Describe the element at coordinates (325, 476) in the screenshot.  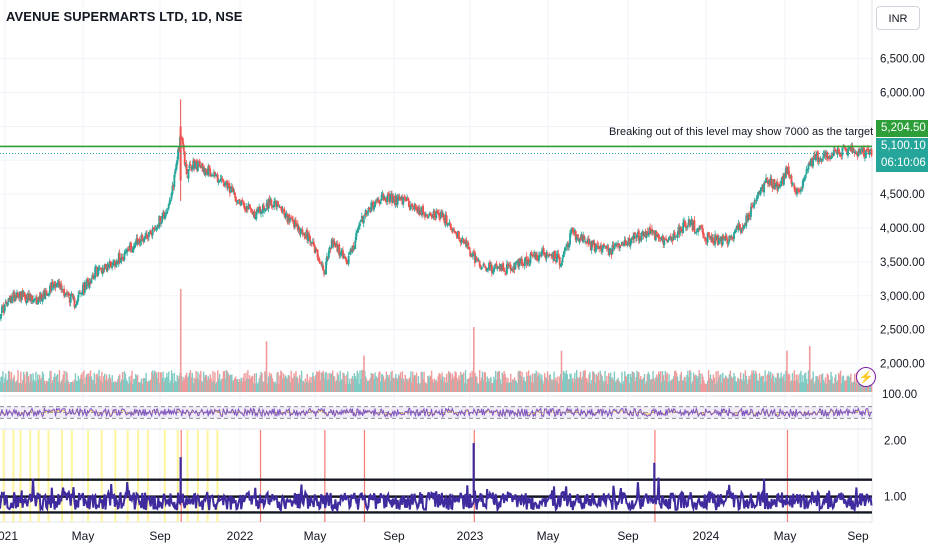
I see `highlight-band-red` at that location.